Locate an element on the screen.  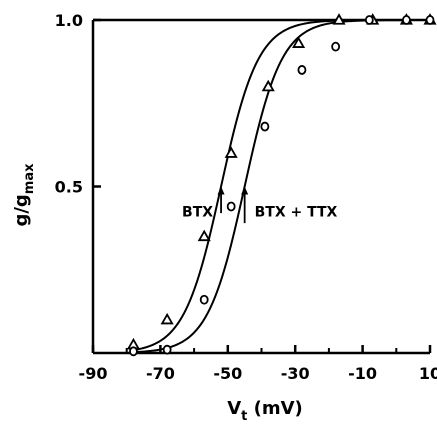
x-axis-label: Vt (mV) is located at coordinates (265, 411).